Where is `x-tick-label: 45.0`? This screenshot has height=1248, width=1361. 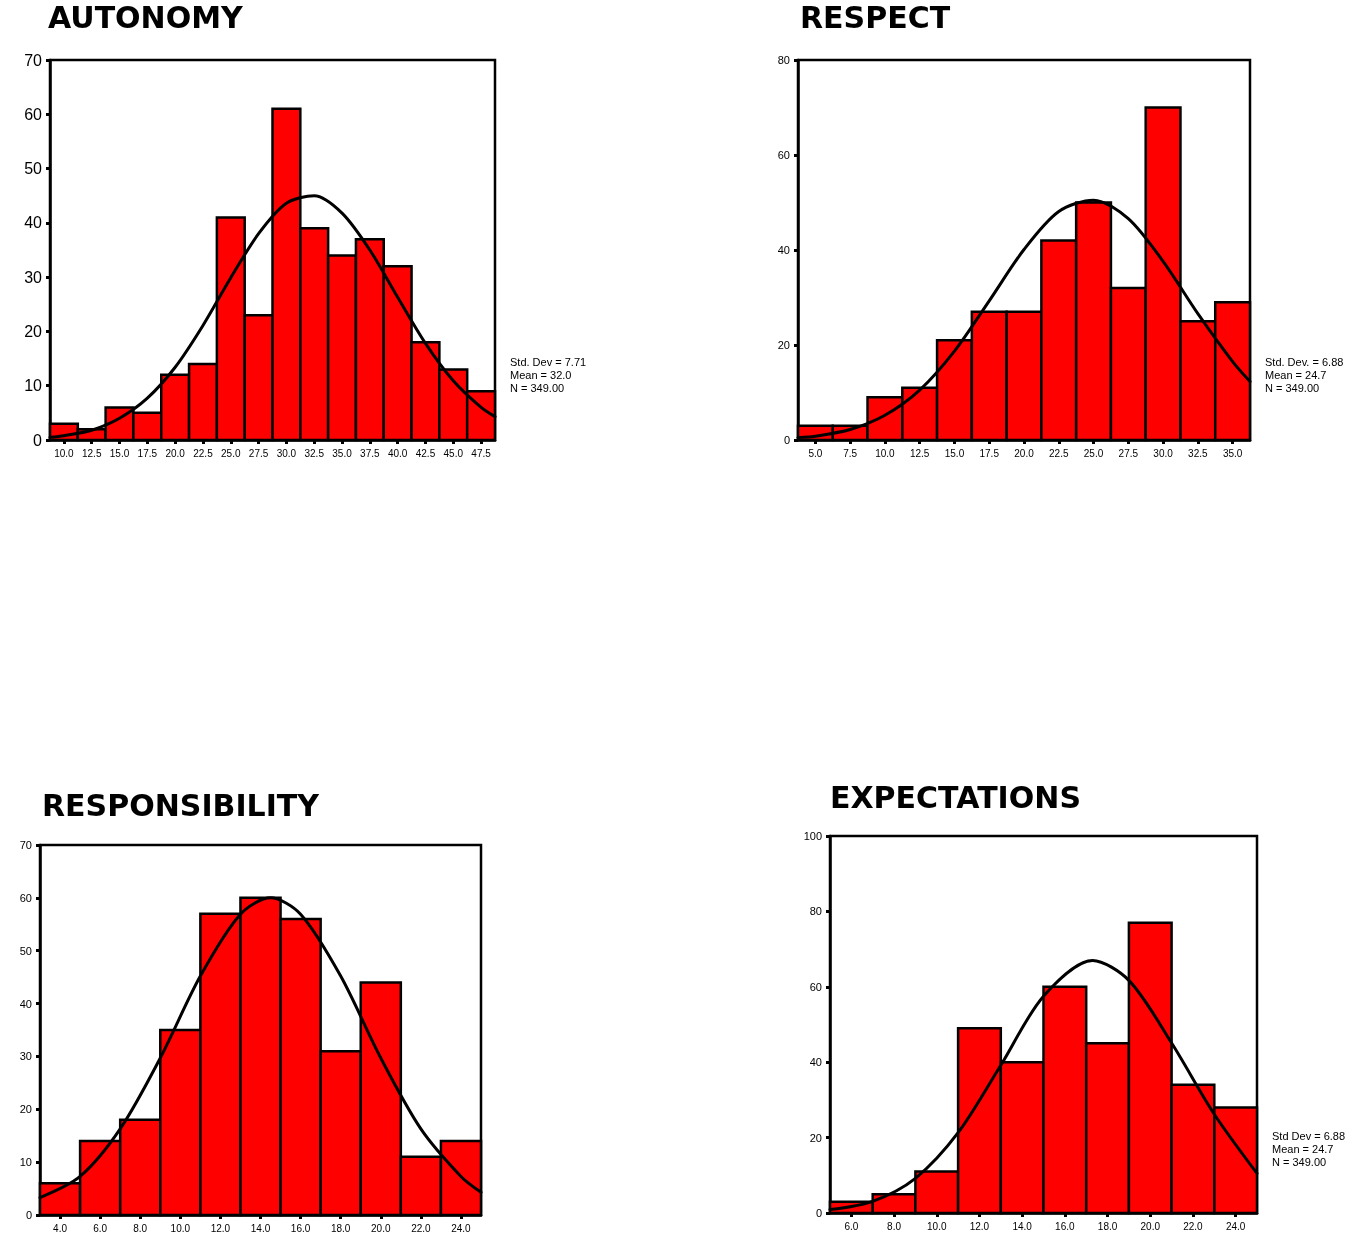 x-tick-label: 45.0 is located at coordinates (453, 453).